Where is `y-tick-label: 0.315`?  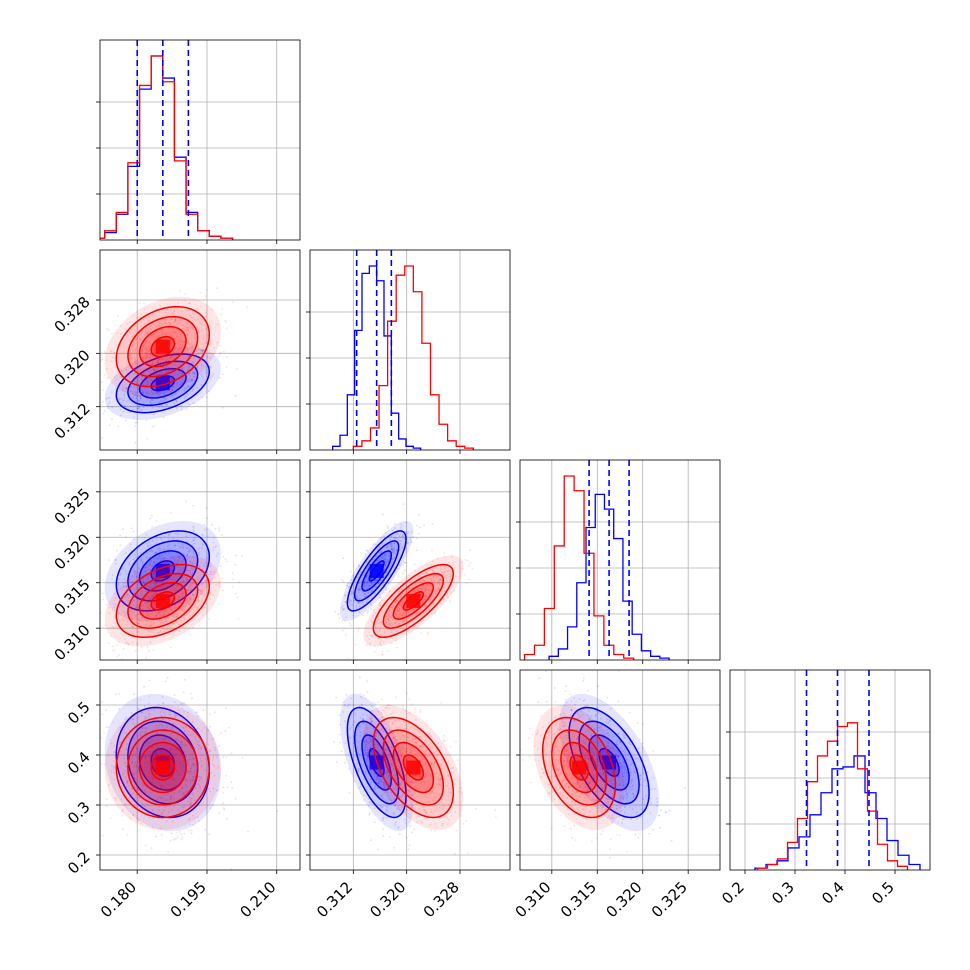
y-tick-label: 0.315 is located at coordinates (72, 597).